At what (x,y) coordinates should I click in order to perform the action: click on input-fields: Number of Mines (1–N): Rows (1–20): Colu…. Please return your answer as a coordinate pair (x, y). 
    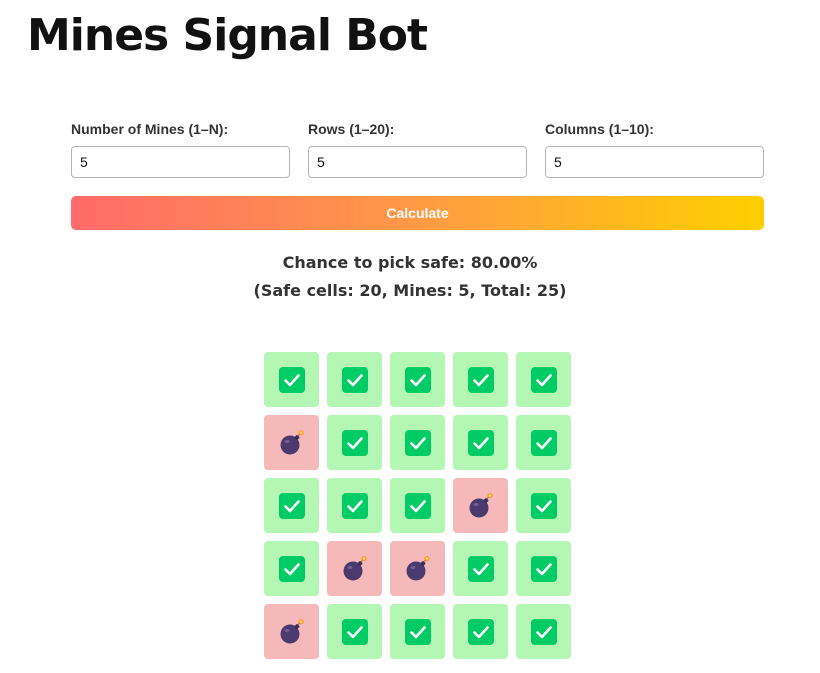
    Looking at the image, I should click on (417, 149).